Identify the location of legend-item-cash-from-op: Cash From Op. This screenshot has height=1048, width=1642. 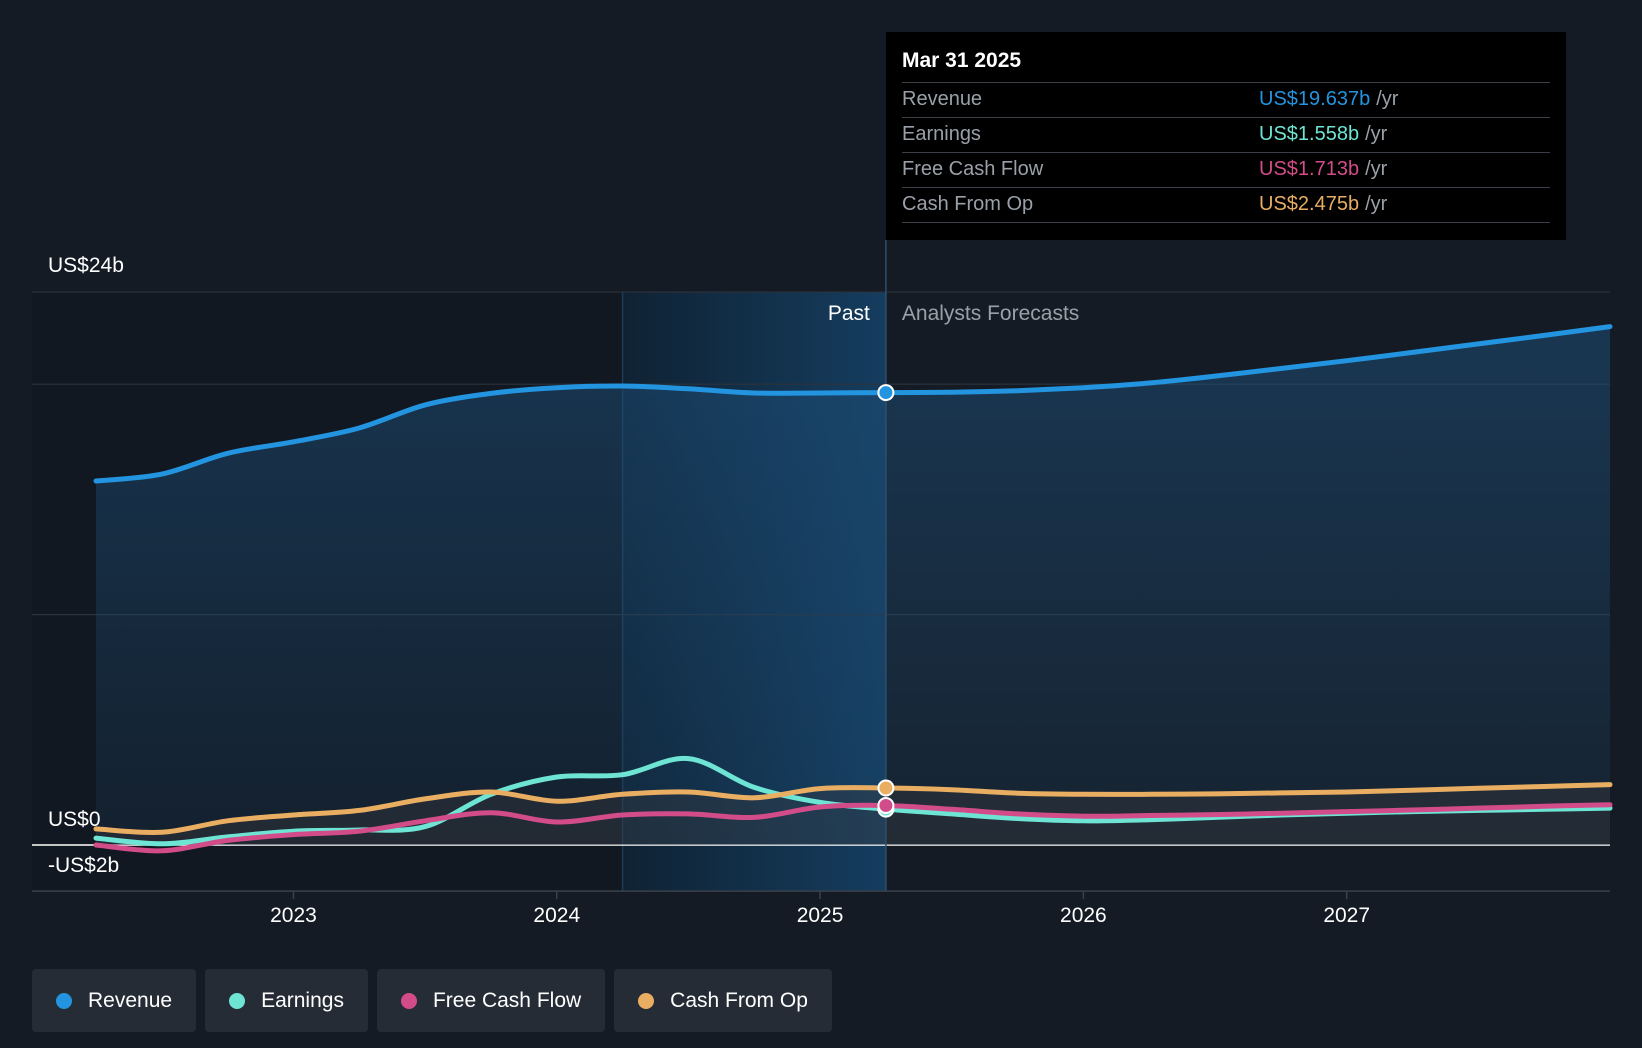
(723, 1000).